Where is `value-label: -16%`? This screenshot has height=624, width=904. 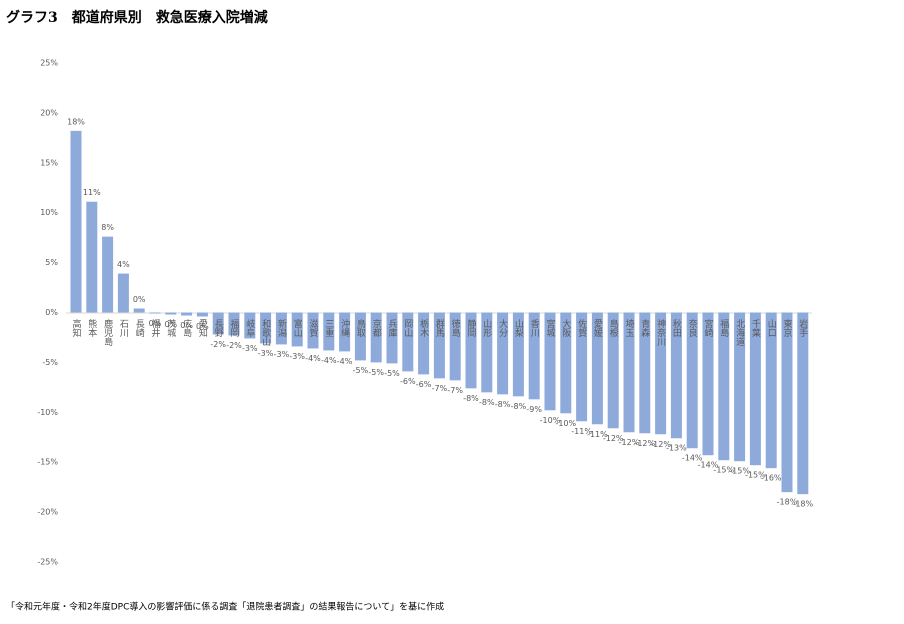
value-label: -16% is located at coordinates (771, 478).